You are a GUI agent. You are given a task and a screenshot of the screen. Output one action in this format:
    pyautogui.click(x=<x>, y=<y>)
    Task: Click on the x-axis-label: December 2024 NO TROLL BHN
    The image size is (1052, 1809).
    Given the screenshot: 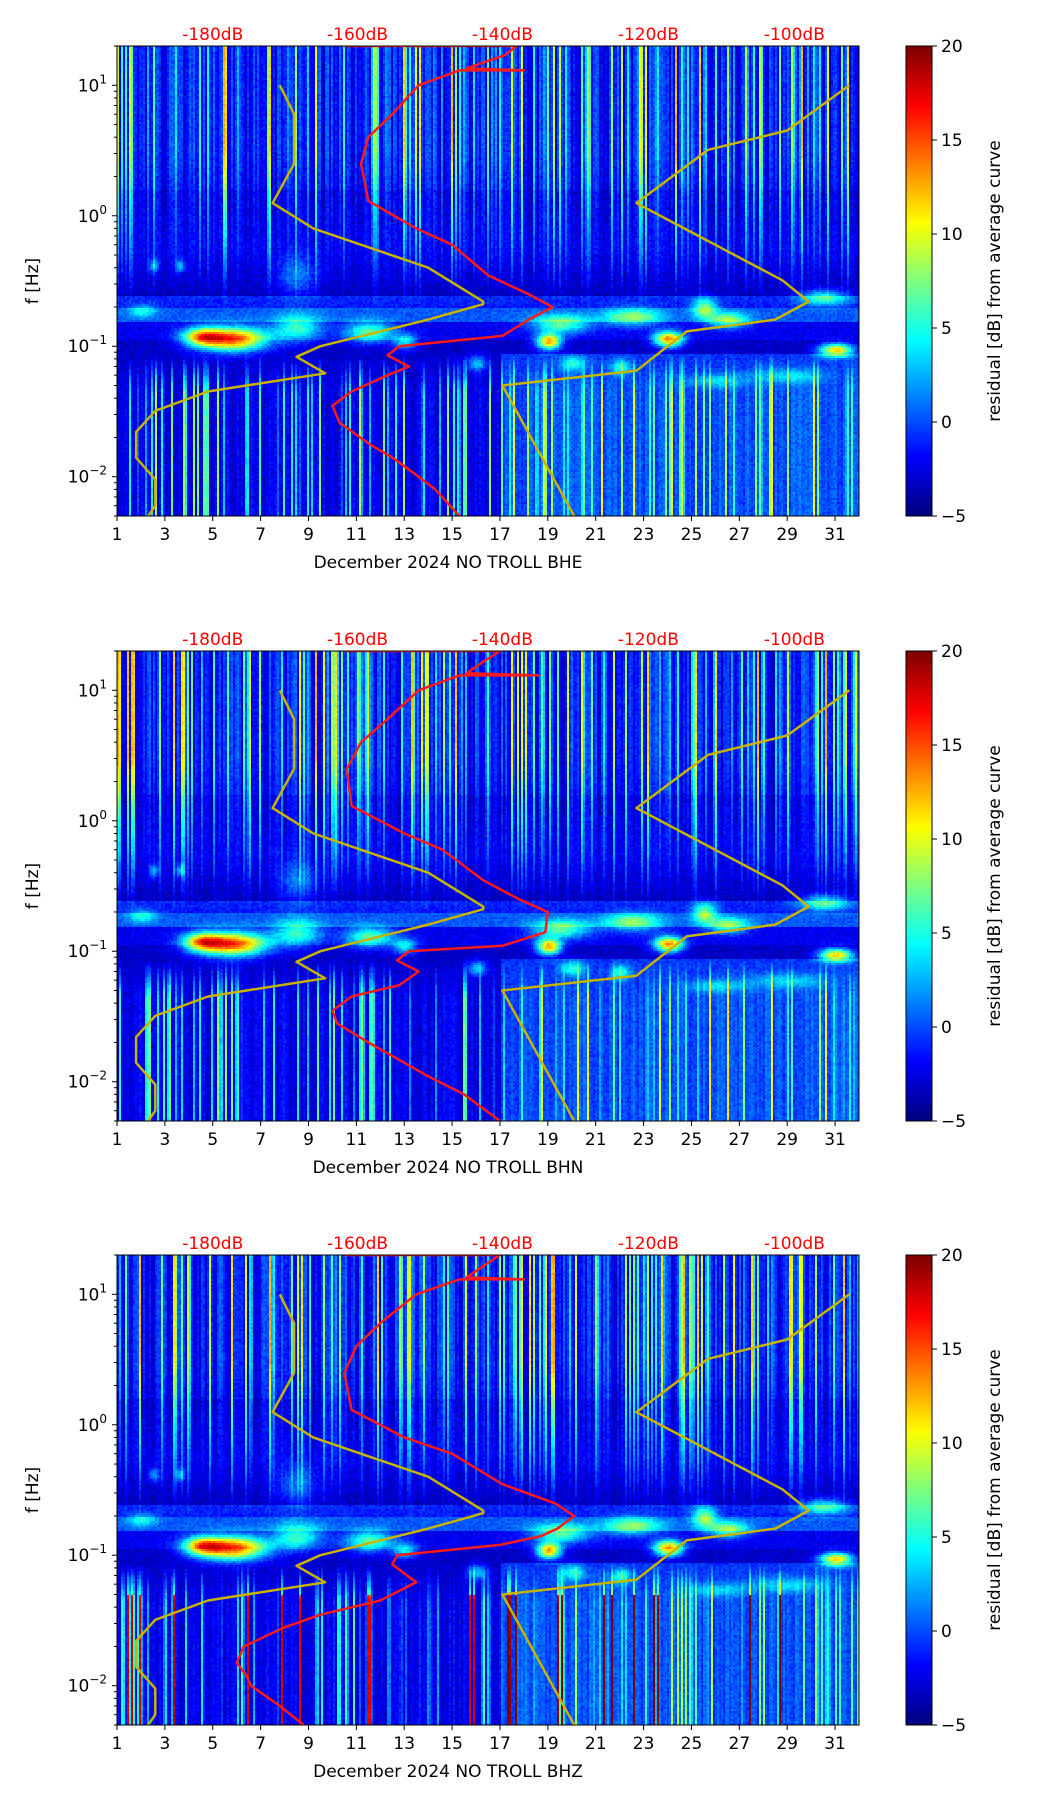 What is the action you would take?
    pyautogui.click(x=448, y=1168)
    